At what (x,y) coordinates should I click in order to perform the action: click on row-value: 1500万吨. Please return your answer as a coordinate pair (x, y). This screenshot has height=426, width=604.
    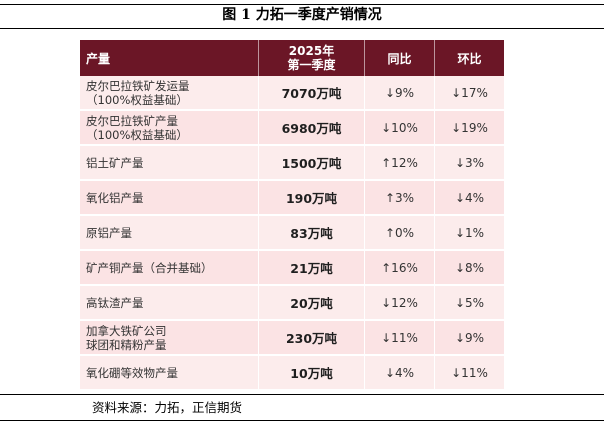
    Looking at the image, I should click on (311, 162).